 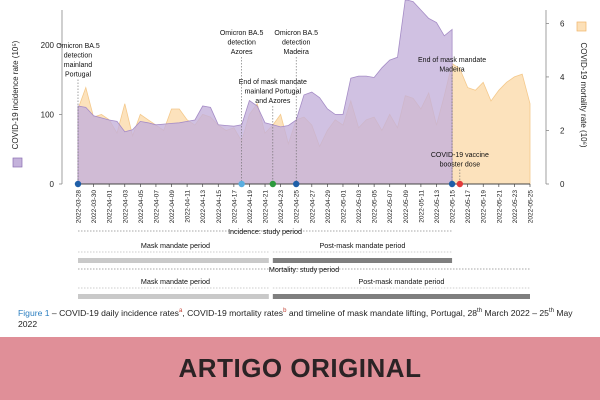 I want to click on y-tick-label-left: 100, so click(x=48, y=114).